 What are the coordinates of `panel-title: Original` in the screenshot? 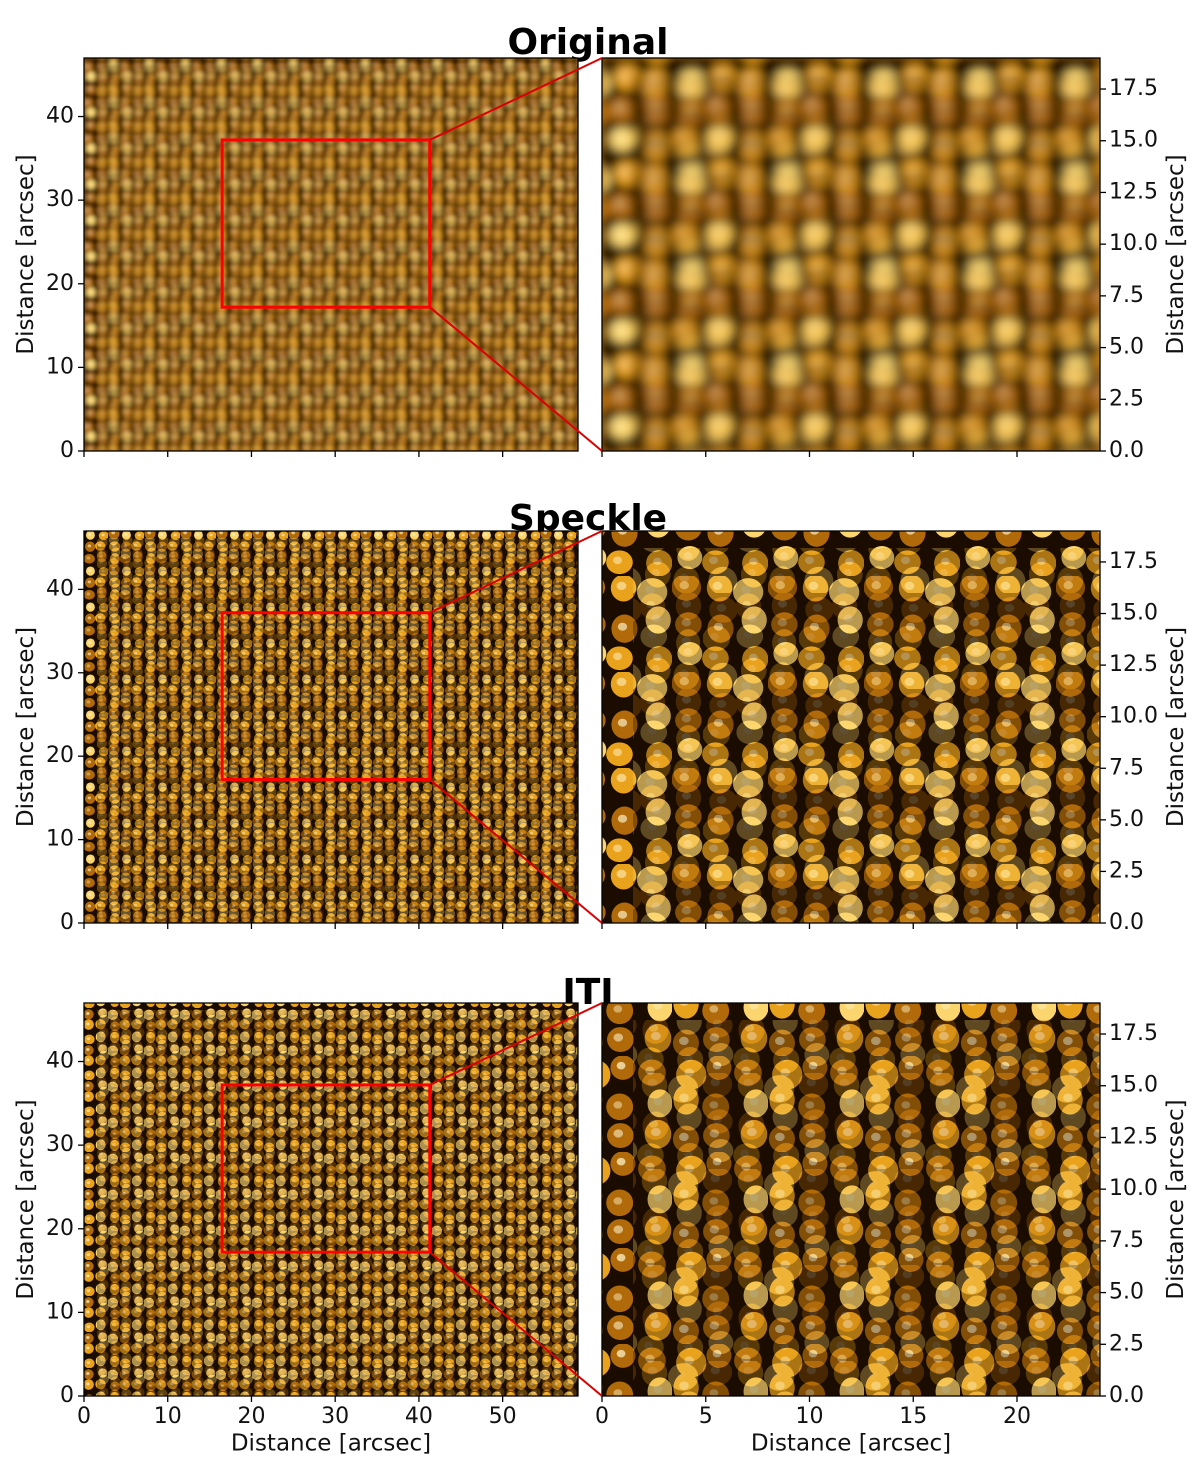 It's located at (587, 42).